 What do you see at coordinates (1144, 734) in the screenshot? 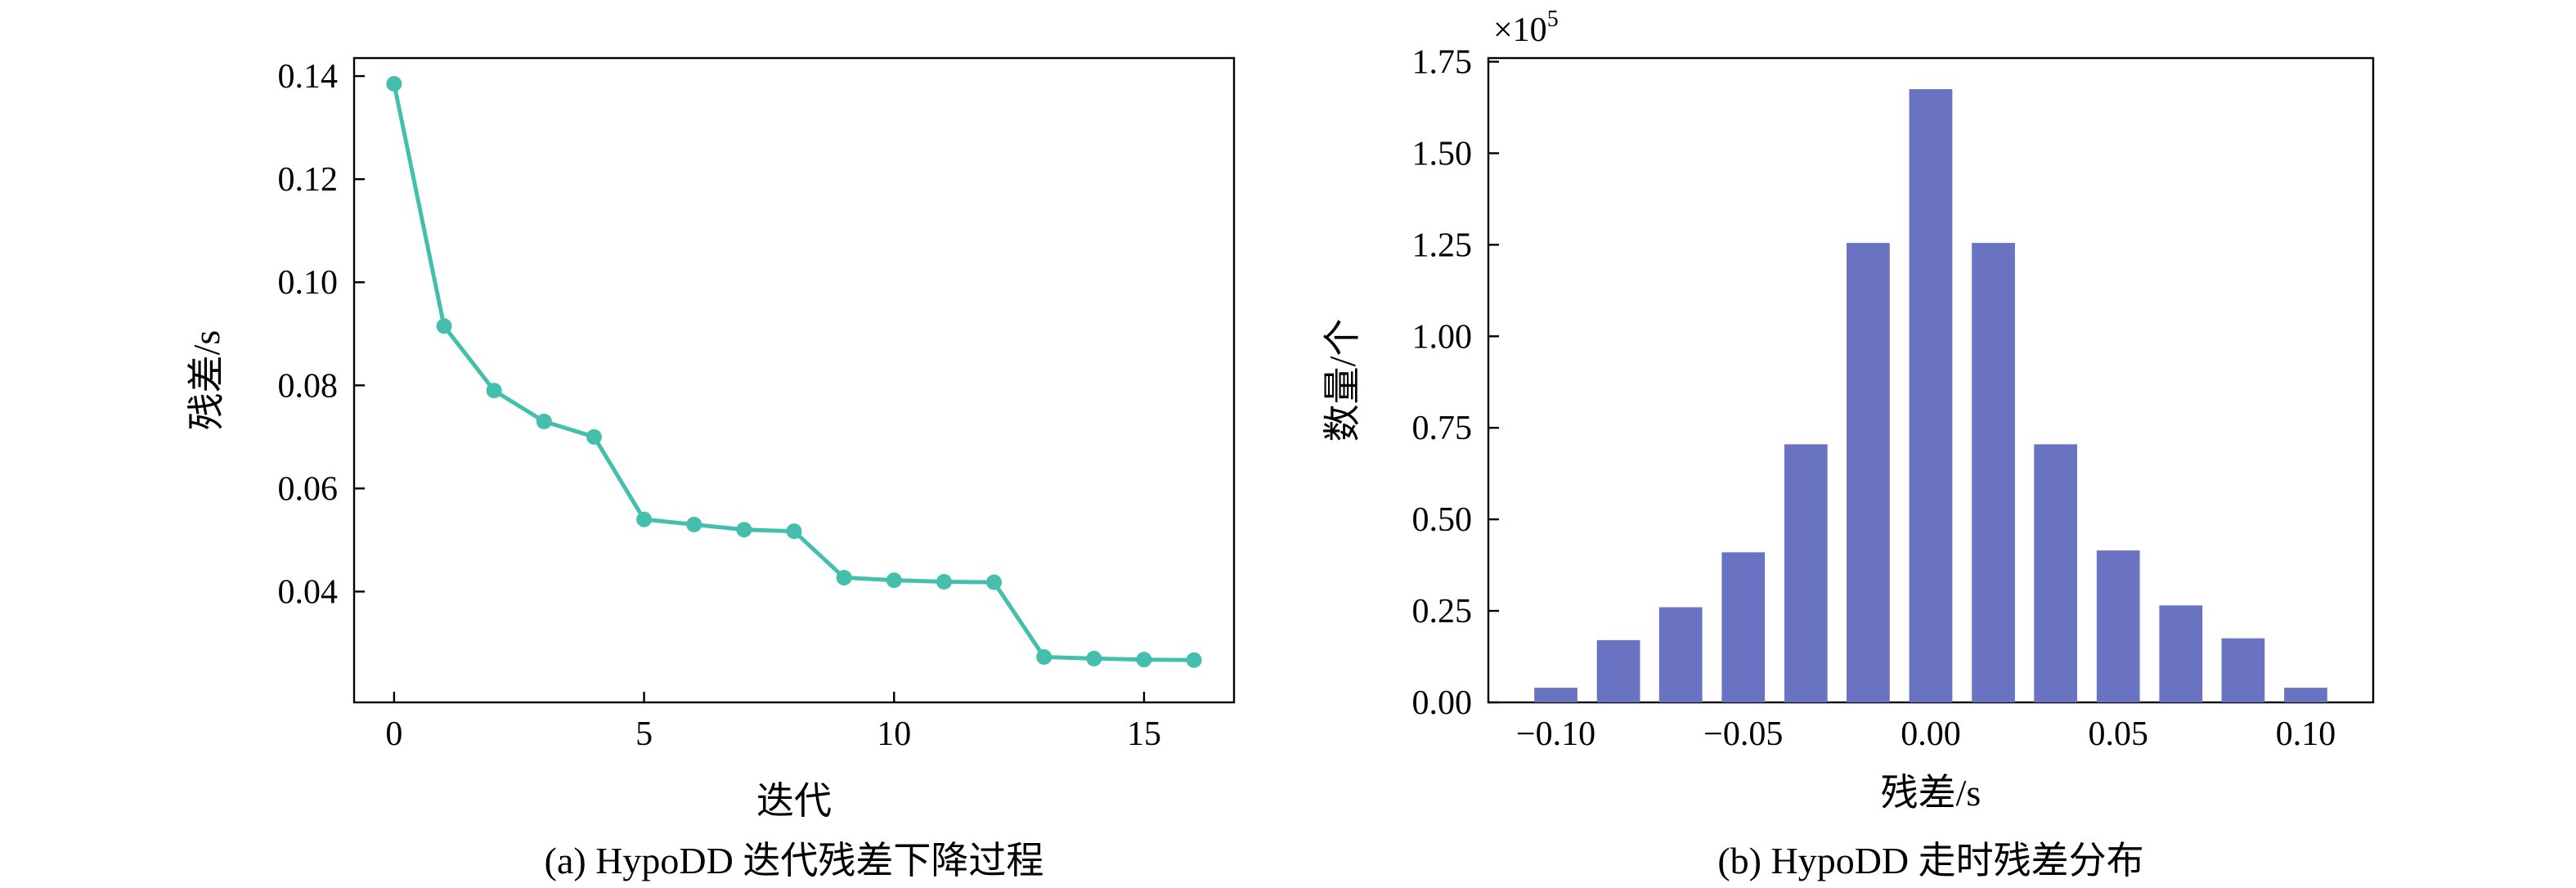
I see `panel-a-x-tick-label: 15` at bounding box center [1144, 734].